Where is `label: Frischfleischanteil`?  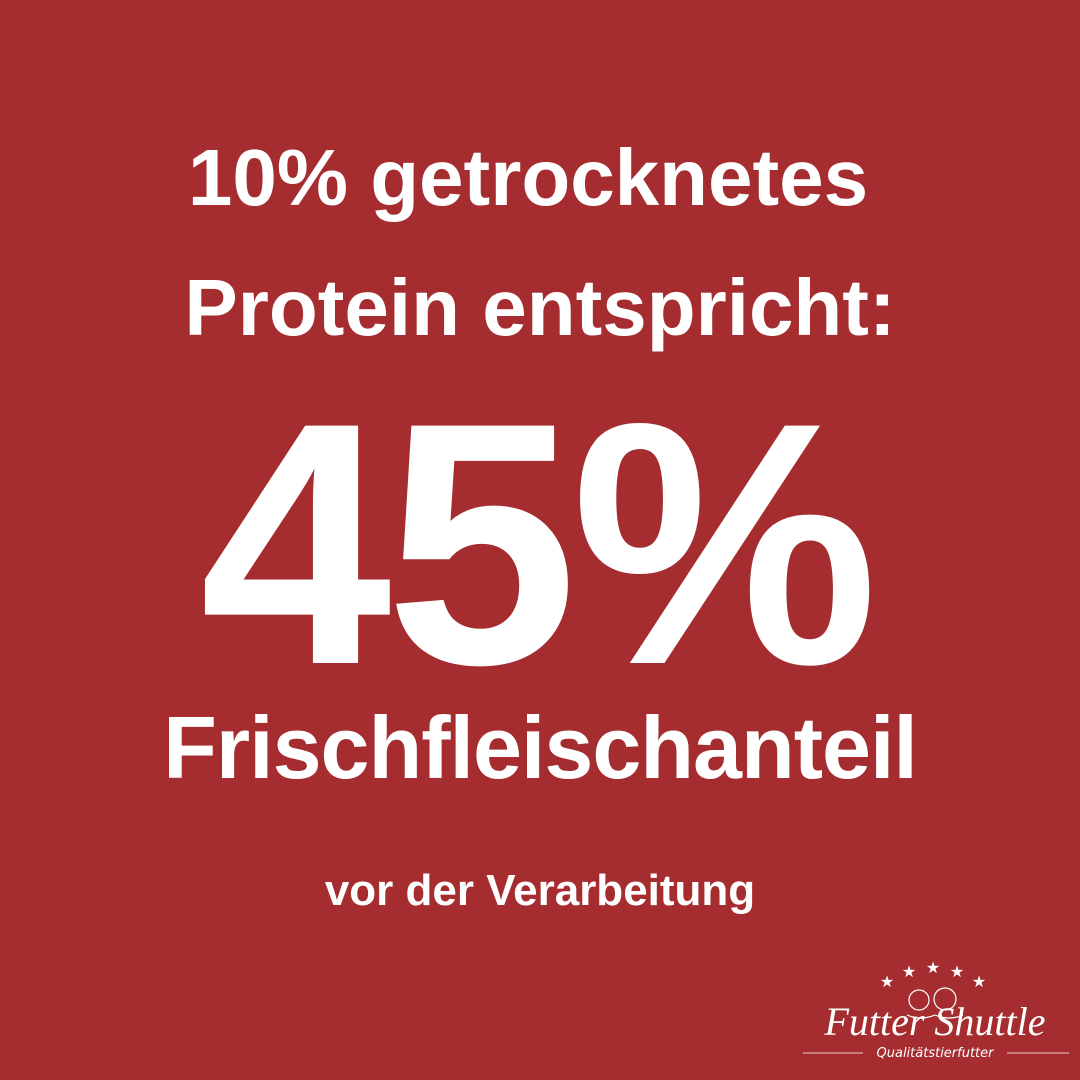
label: Frischfleischanteil is located at coordinates (540, 747).